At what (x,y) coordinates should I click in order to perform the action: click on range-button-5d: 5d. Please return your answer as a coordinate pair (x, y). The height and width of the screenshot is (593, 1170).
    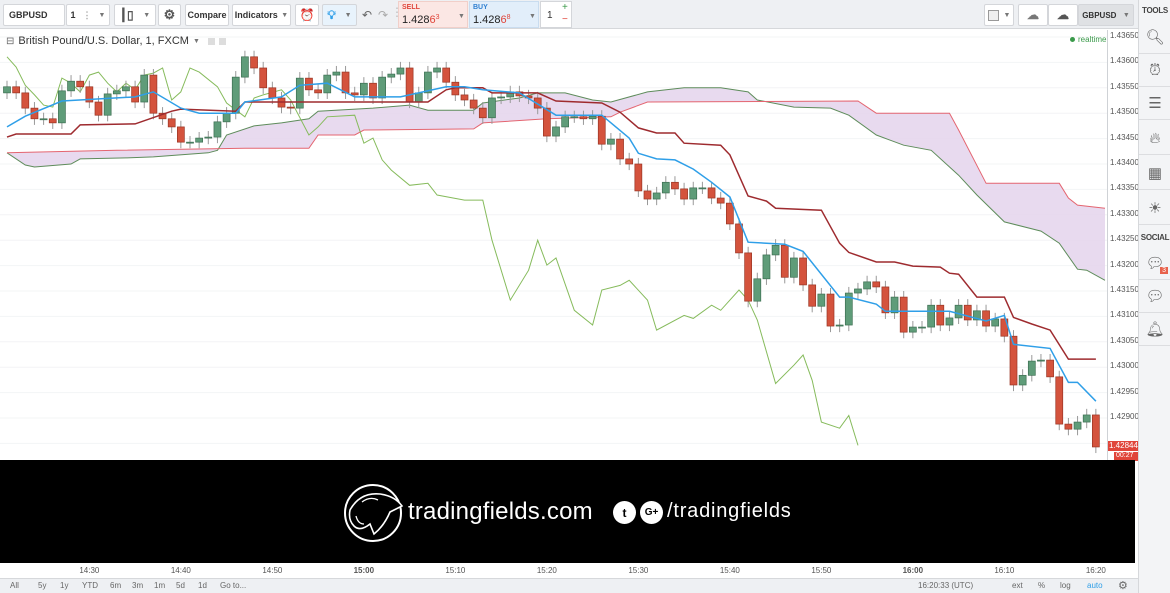
    Looking at the image, I should click on (180, 585).